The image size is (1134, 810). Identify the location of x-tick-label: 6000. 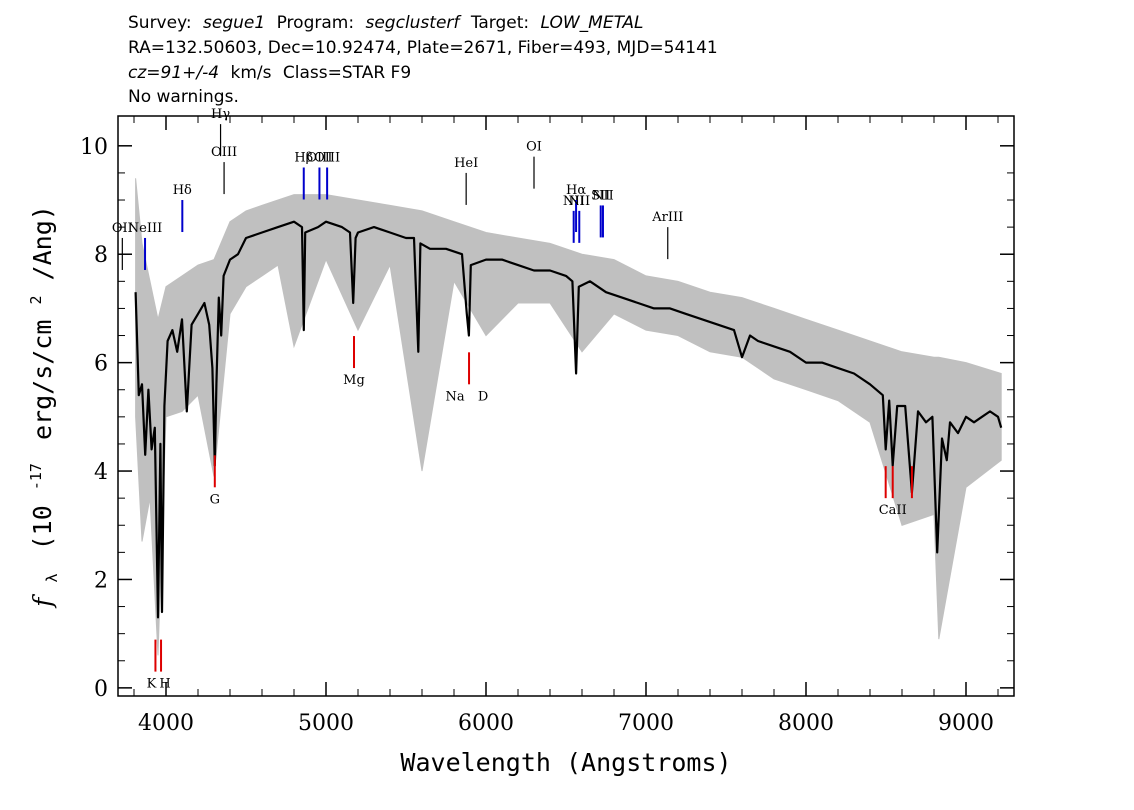
(486, 723).